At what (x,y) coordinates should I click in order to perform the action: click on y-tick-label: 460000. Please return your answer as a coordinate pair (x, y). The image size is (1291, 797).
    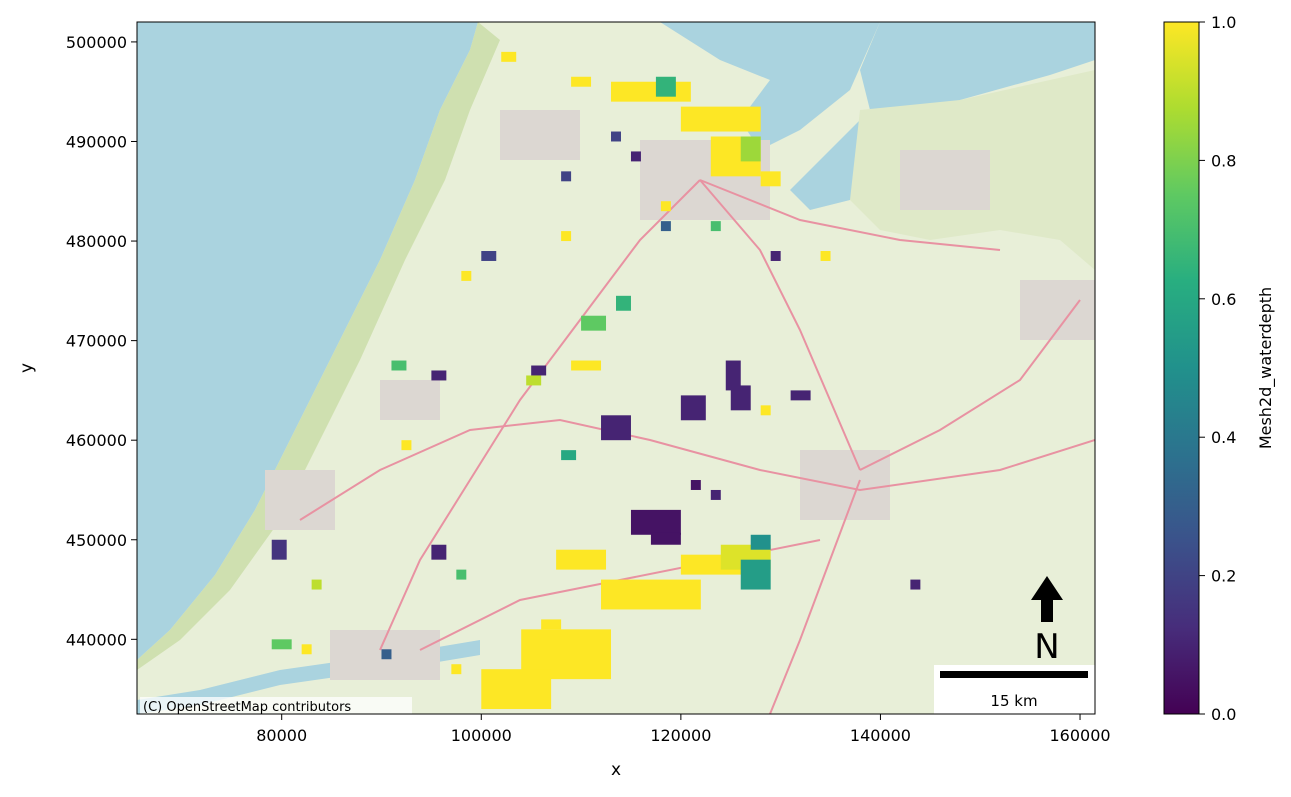
    Looking at the image, I should click on (96, 440).